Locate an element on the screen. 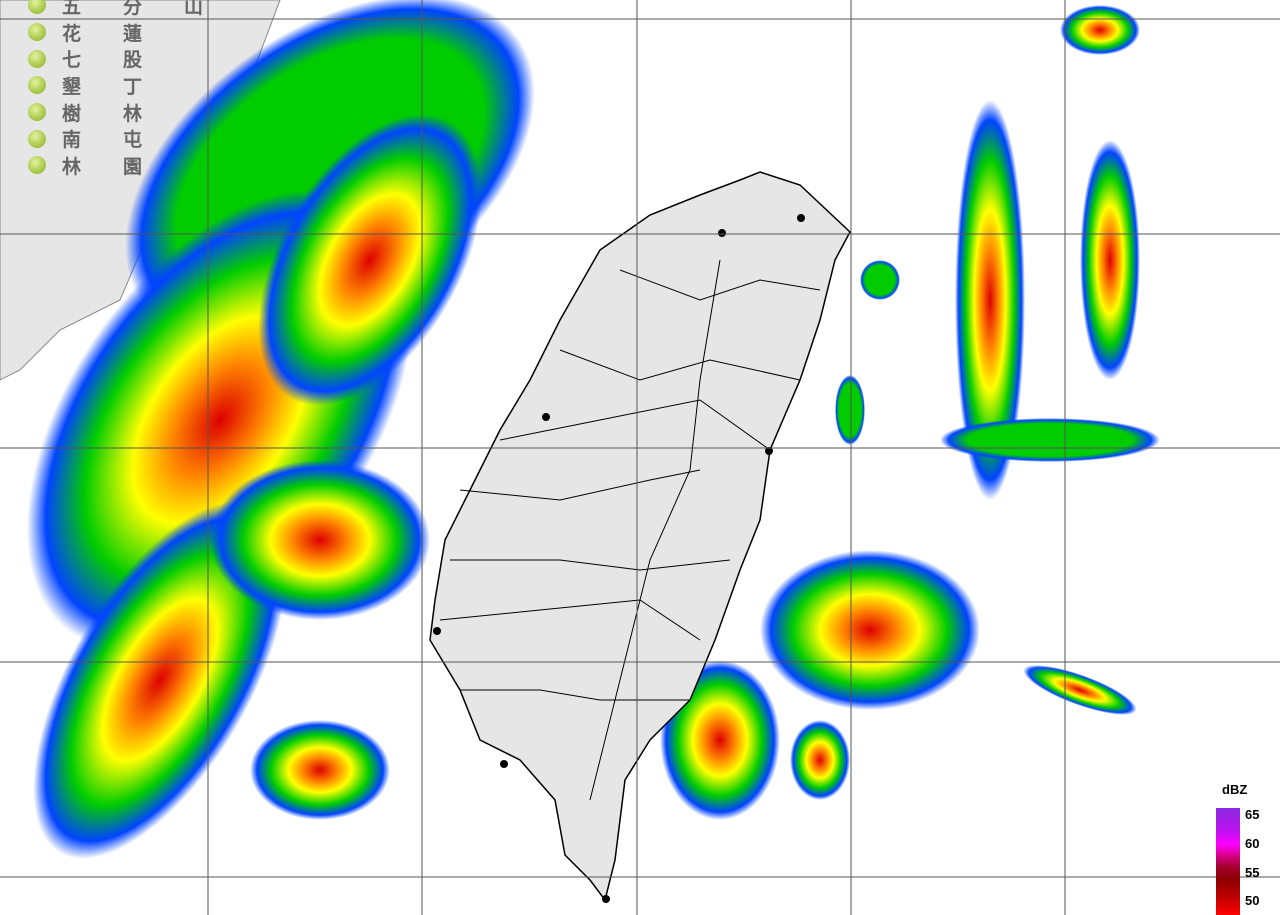 The height and width of the screenshot is (915, 1280). legend-unit: dBZ is located at coordinates (1235, 789).